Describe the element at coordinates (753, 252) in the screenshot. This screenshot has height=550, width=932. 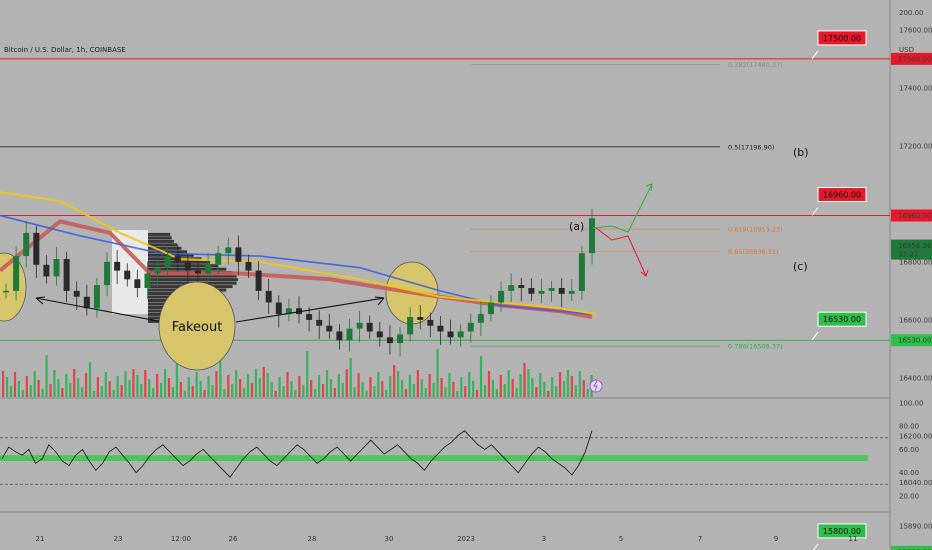
I see `fib-label: 0.65(16836.31)` at that location.